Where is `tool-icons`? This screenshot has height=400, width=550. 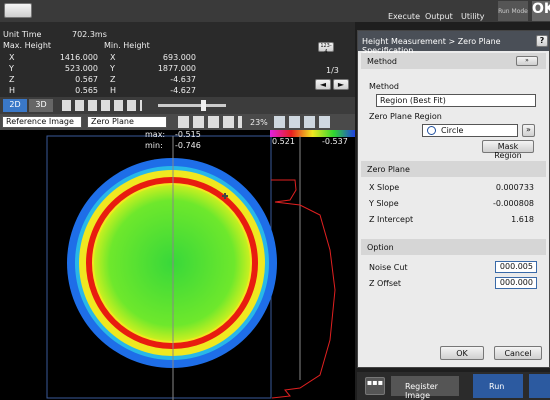 tool-icons is located at coordinates (102, 105).